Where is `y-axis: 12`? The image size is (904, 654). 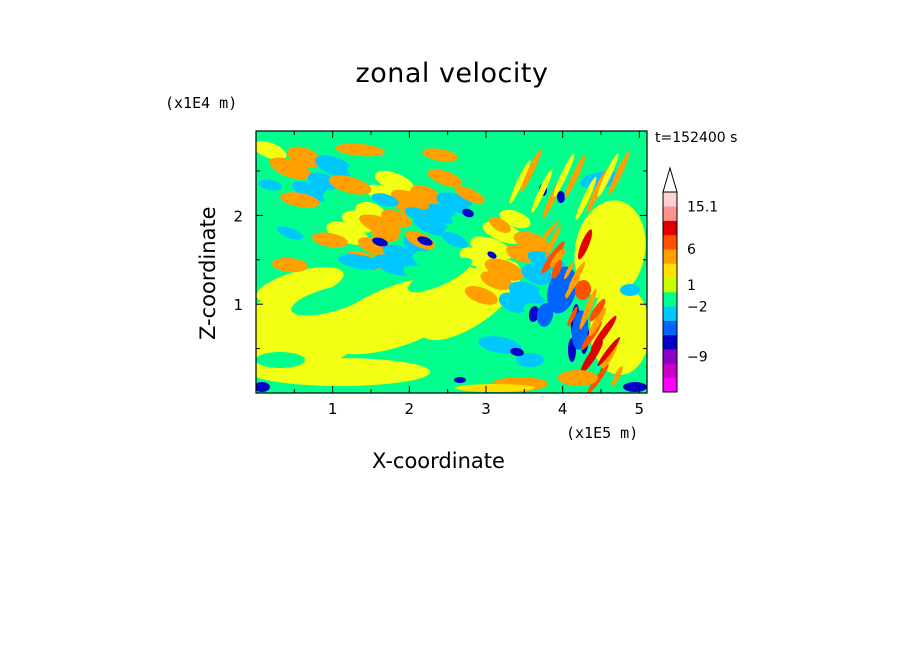 y-axis: 12 is located at coordinates (440, 260).